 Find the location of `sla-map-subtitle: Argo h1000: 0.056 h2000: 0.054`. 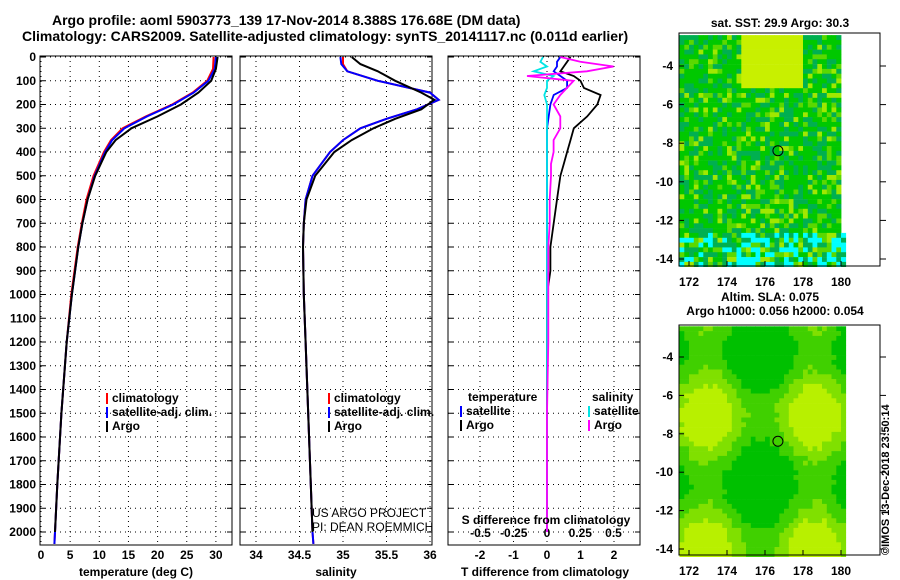

sla-map-subtitle: Argo h1000: 0.056 h2000: 0.054 is located at coordinates (775, 311).